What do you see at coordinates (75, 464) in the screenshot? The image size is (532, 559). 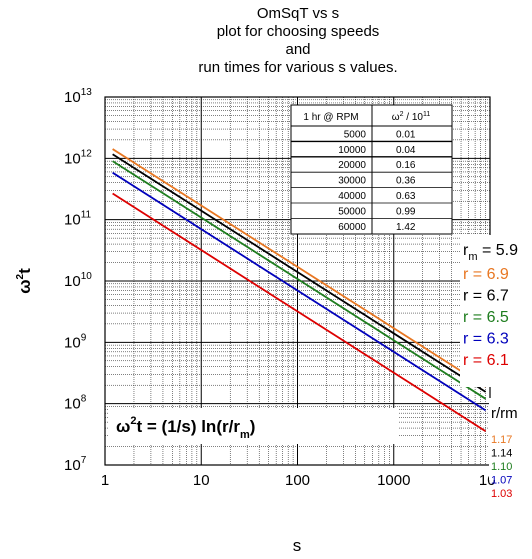 I see `y-tick-label-1: 10⁷` at bounding box center [75, 464].